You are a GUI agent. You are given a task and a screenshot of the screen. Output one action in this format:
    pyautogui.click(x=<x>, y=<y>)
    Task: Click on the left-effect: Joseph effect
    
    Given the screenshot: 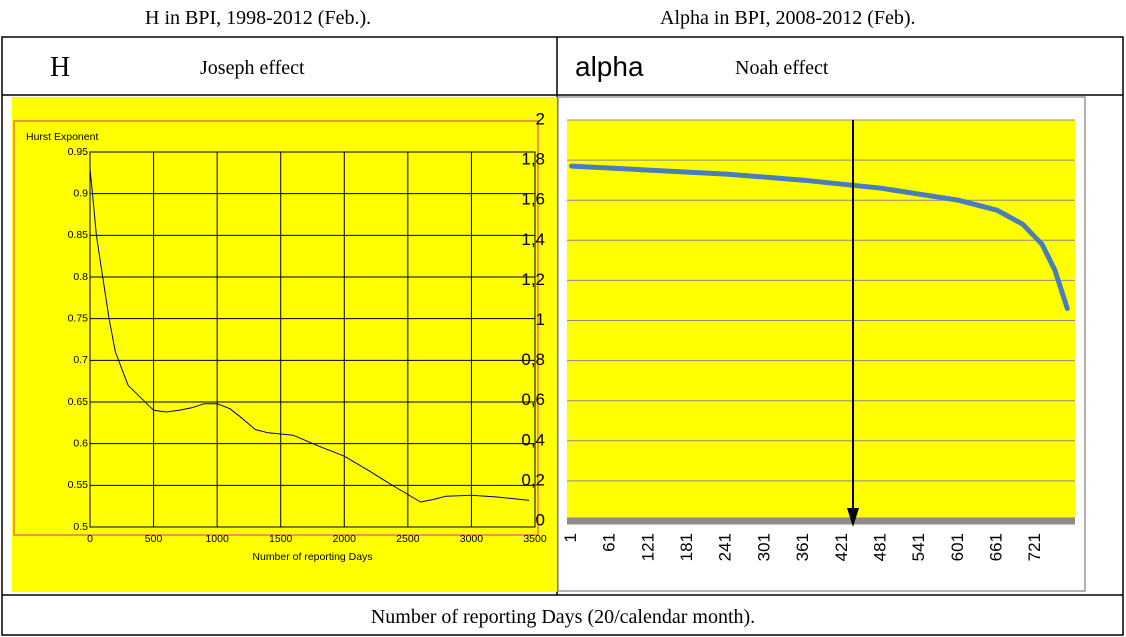 What is the action you would take?
    pyautogui.click(x=252, y=68)
    